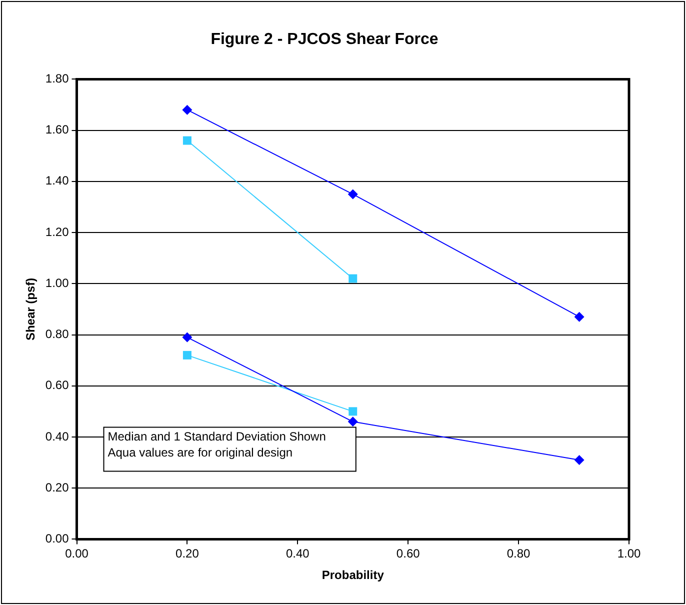 Image resolution: width=686 pixels, height=605 pixels. What do you see at coordinates (188, 553) in the screenshot?
I see `x-tick-label: 0.20` at bounding box center [188, 553].